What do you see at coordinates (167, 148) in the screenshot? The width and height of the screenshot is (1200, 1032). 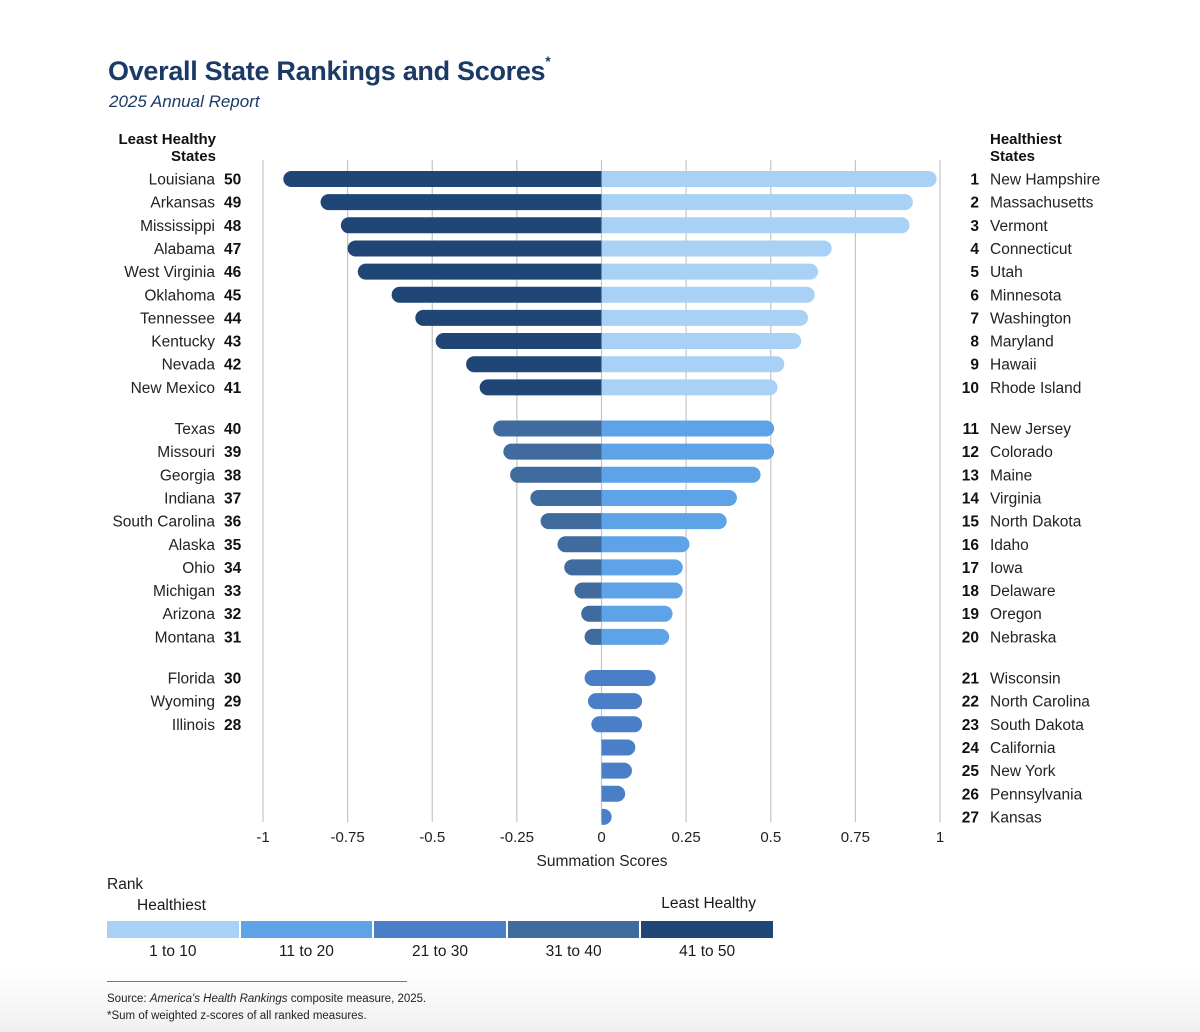 I see `least-healthy-heading: Least Healthy States` at bounding box center [167, 148].